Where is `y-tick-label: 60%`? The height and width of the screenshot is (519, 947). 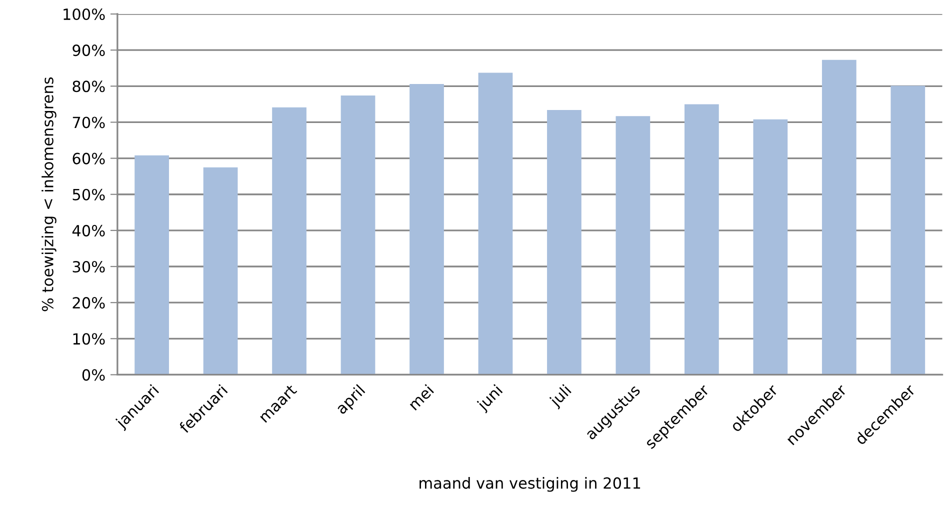
y-tick-label: 60% is located at coordinates (88, 158).